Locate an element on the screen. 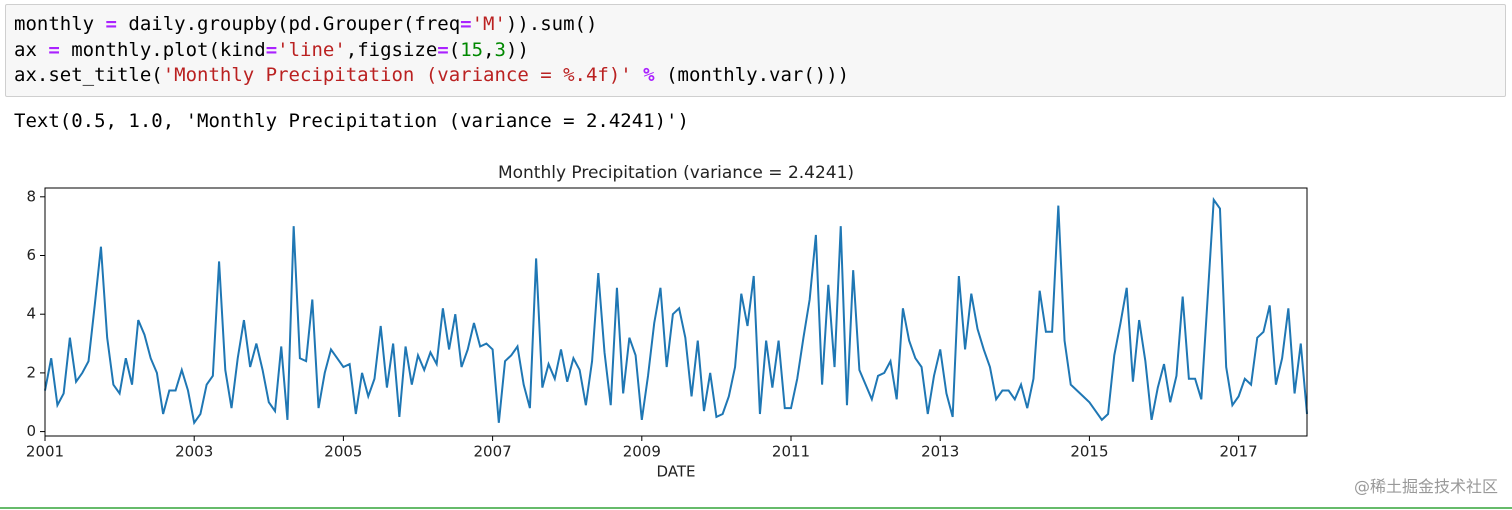 This screenshot has height=510, width=1512. code-token: )).sum() is located at coordinates (551, 24).